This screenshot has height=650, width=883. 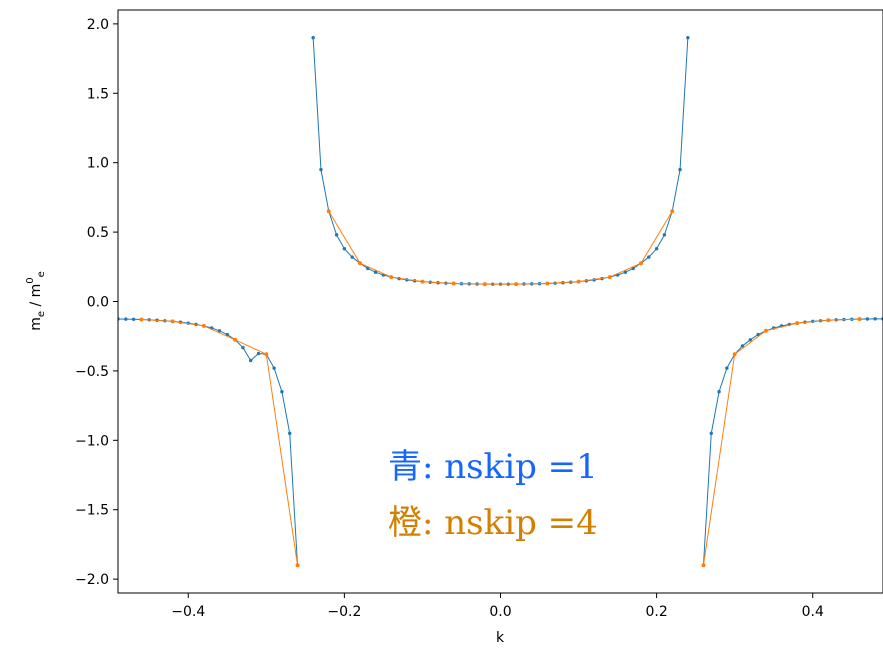 What do you see at coordinates (405, 467) in the screenshot?
I see `annotation-nskip-1-char: 青` at bounding box center [405, 467].